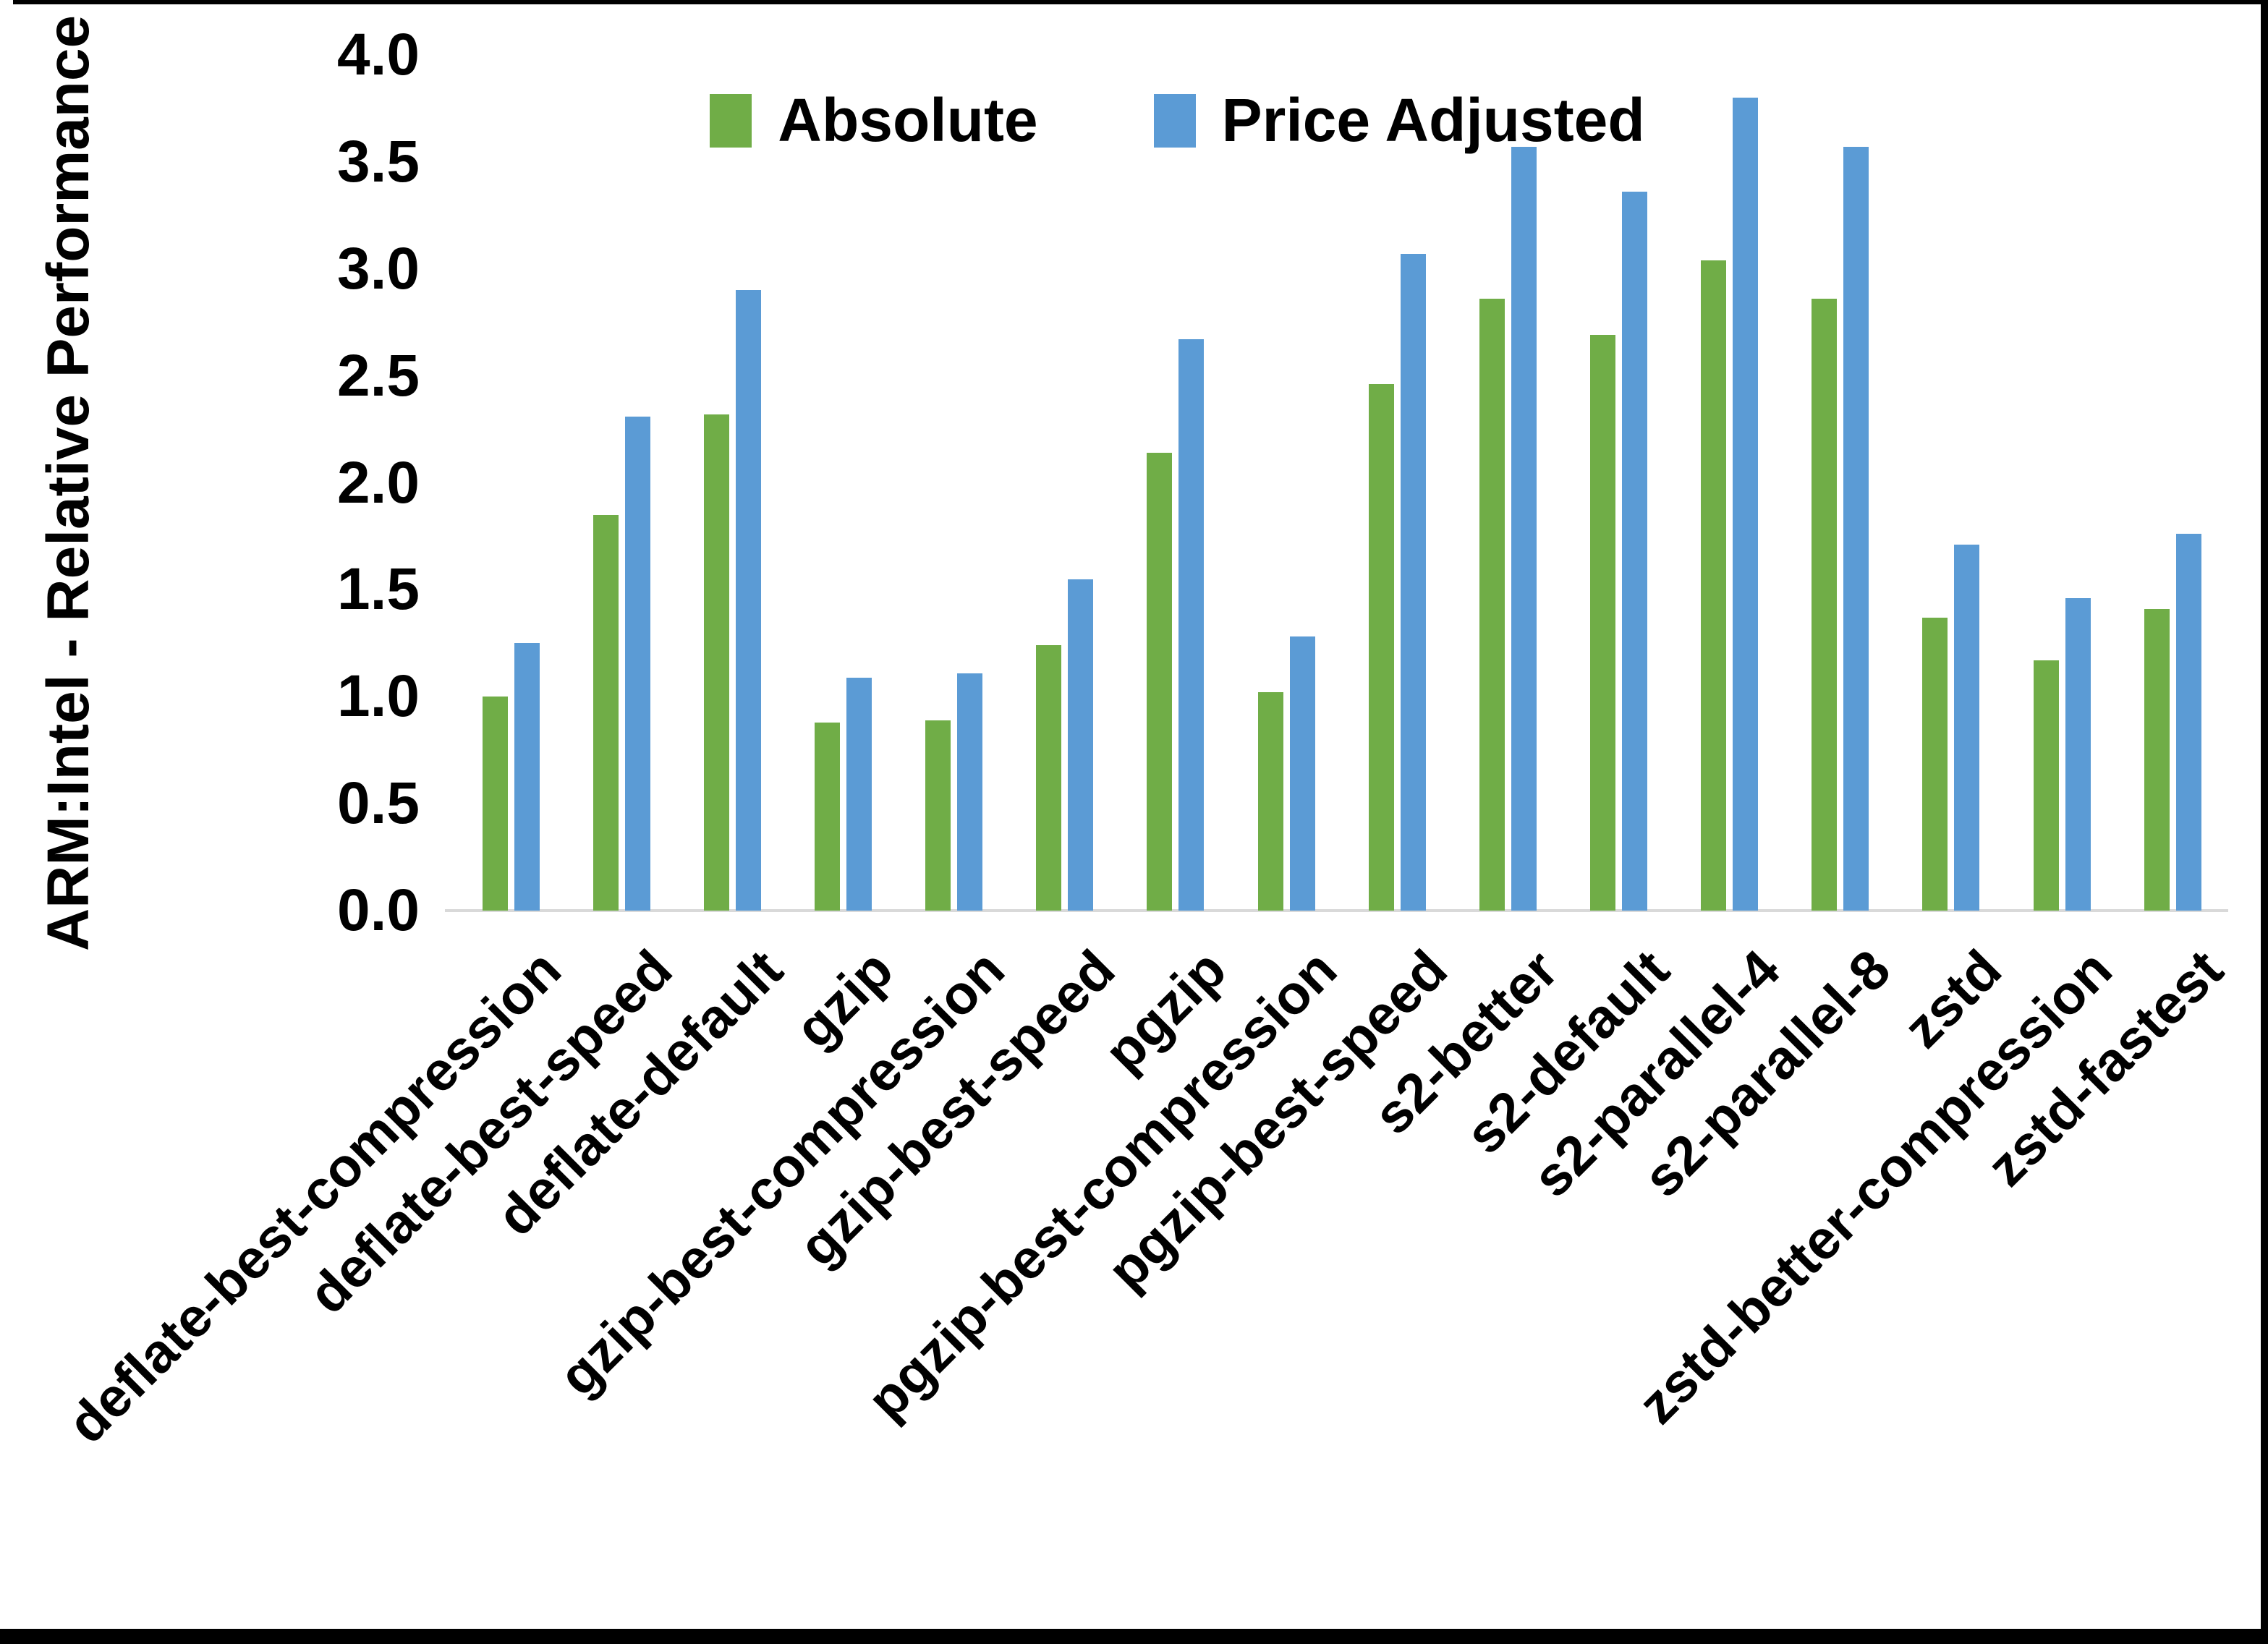 The image size is (2268, 1644). What do you see at coordinates (379, 910) in the screenshot?
I see `y-tick-label: 0.0` at bounding box center [379, 910].